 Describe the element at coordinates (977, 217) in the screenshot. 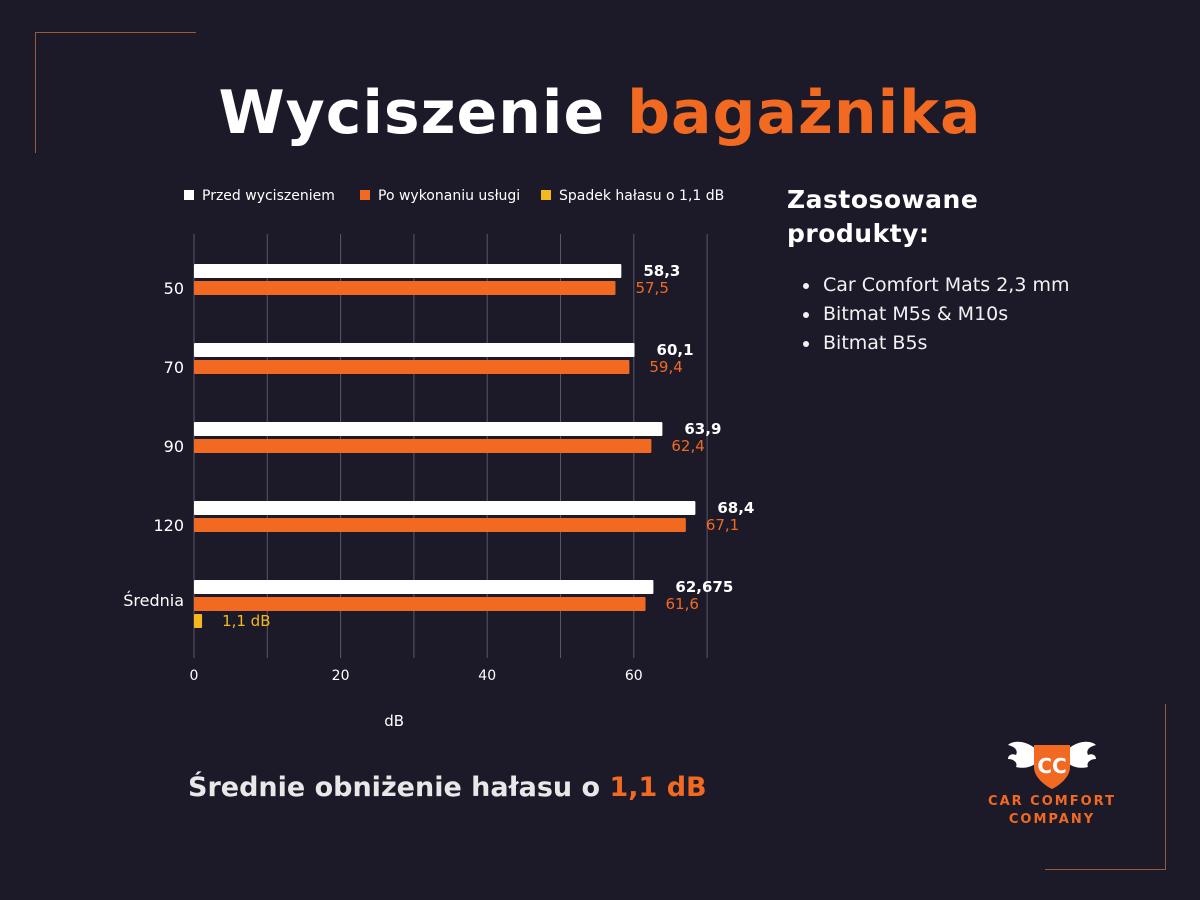

I see `products-heading: Zastosowane produkty:` at that location.